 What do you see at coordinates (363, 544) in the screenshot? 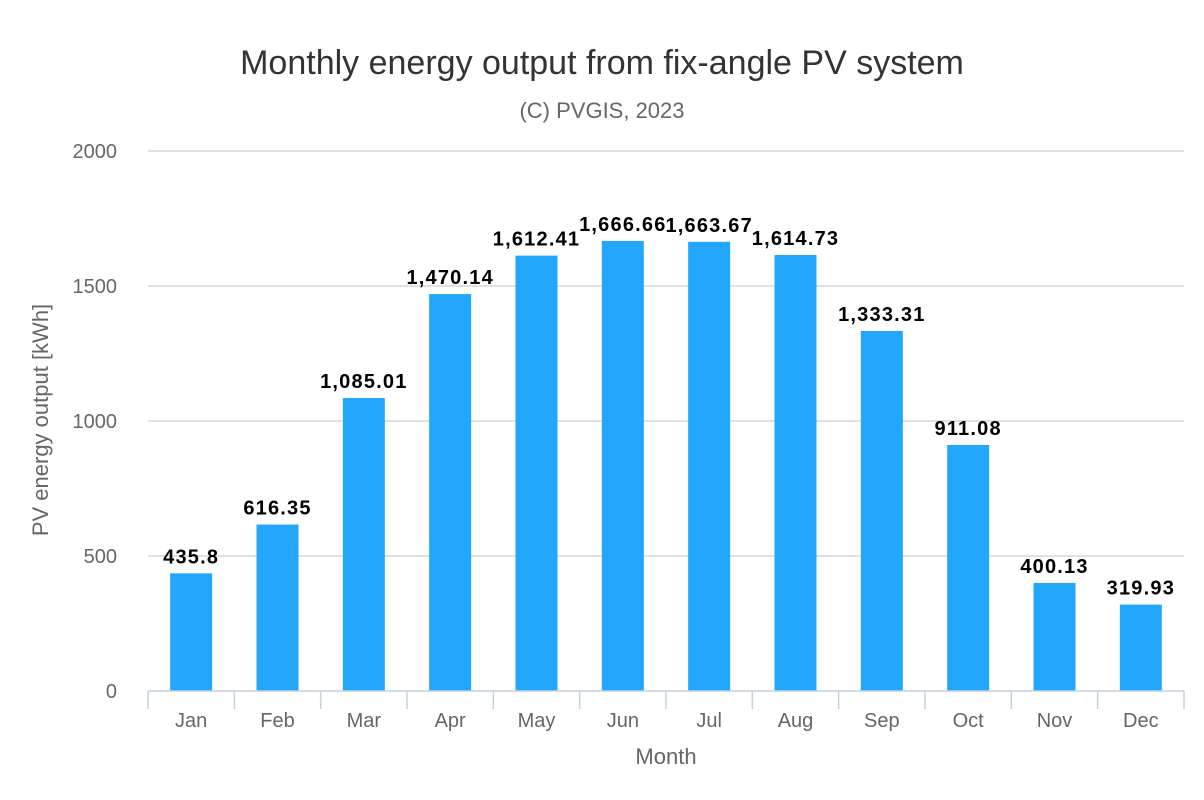
I see `bar-mar` at bounding box center [363, 544].